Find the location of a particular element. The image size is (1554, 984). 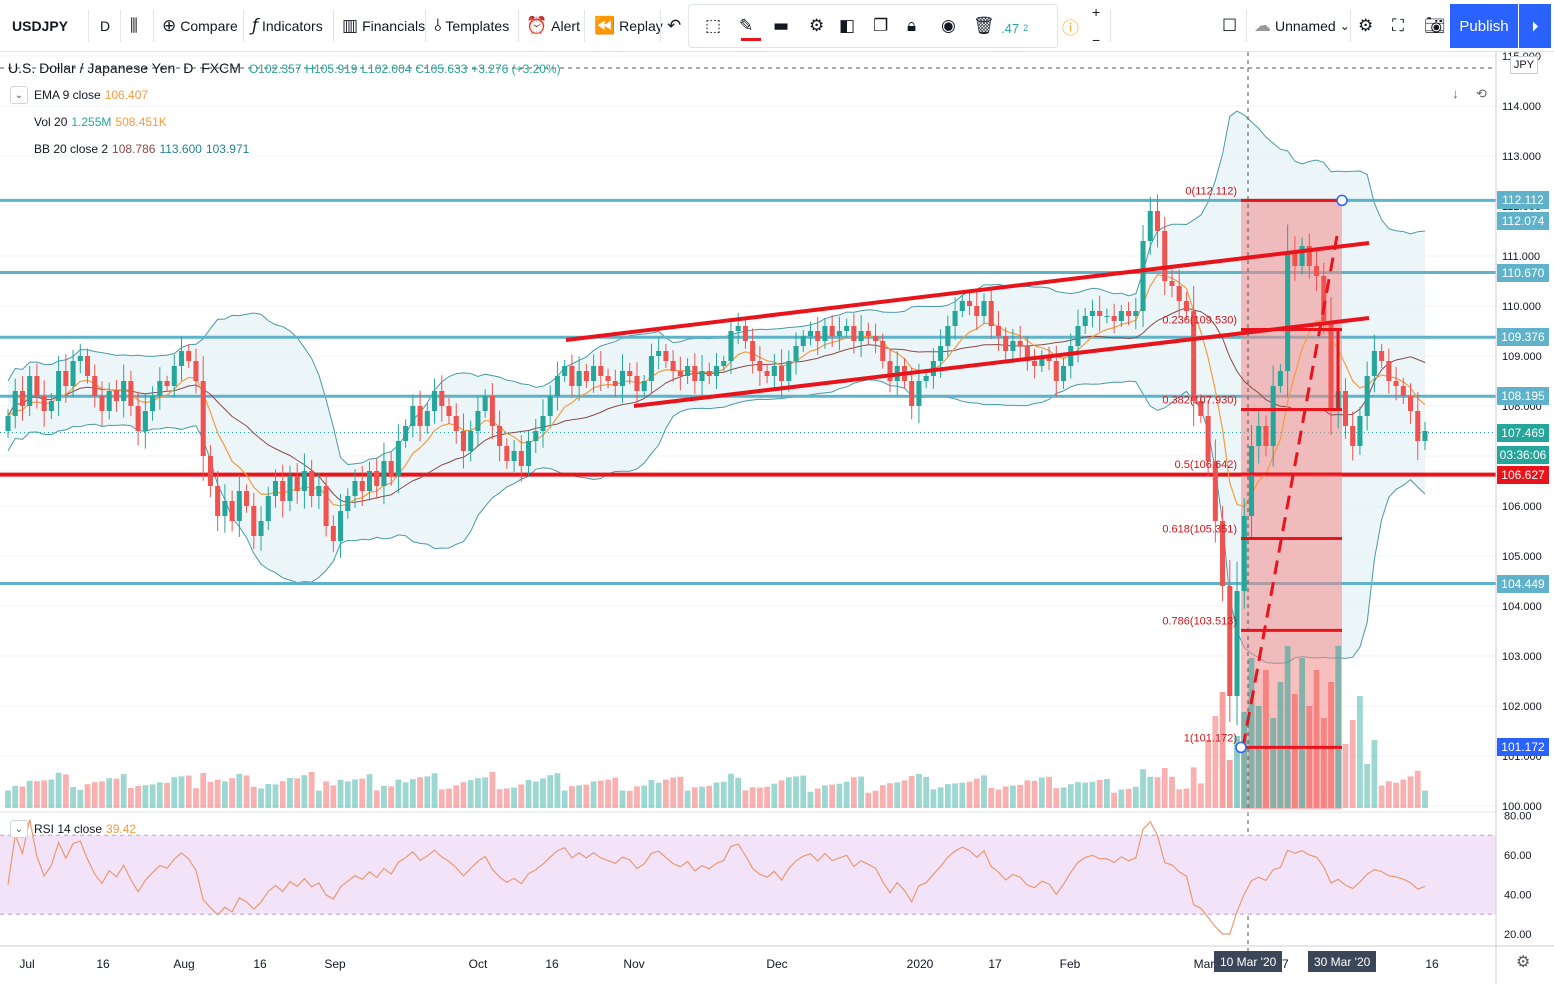

price-tick-label: 113.000 is located at coordinates (1521, 157).